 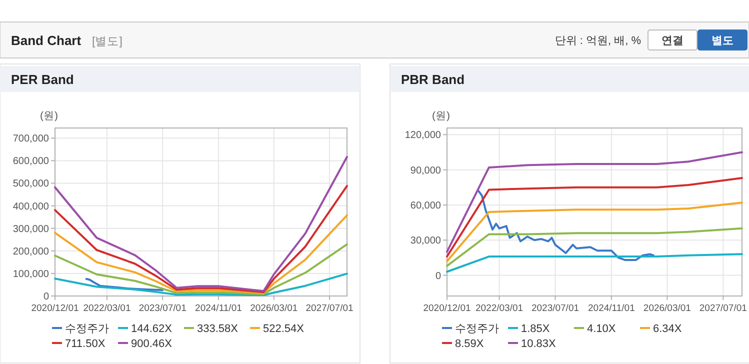 I want to click on y-tick-label: 700,000, so click(x=31, y=139).